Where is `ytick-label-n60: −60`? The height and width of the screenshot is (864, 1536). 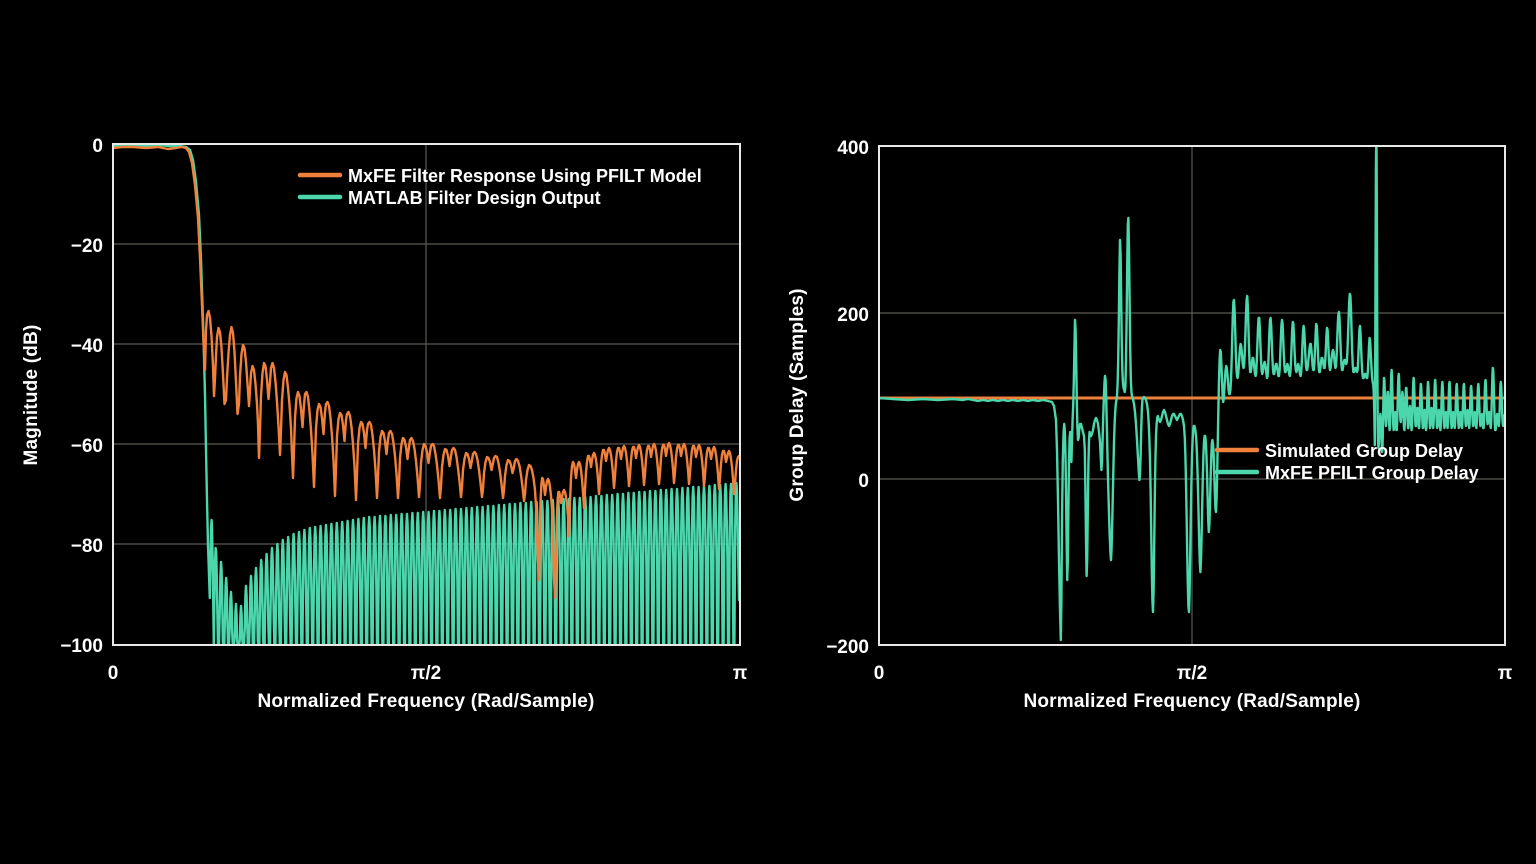
ytick-label-n60: −60 is located at coordinates (87, 446).